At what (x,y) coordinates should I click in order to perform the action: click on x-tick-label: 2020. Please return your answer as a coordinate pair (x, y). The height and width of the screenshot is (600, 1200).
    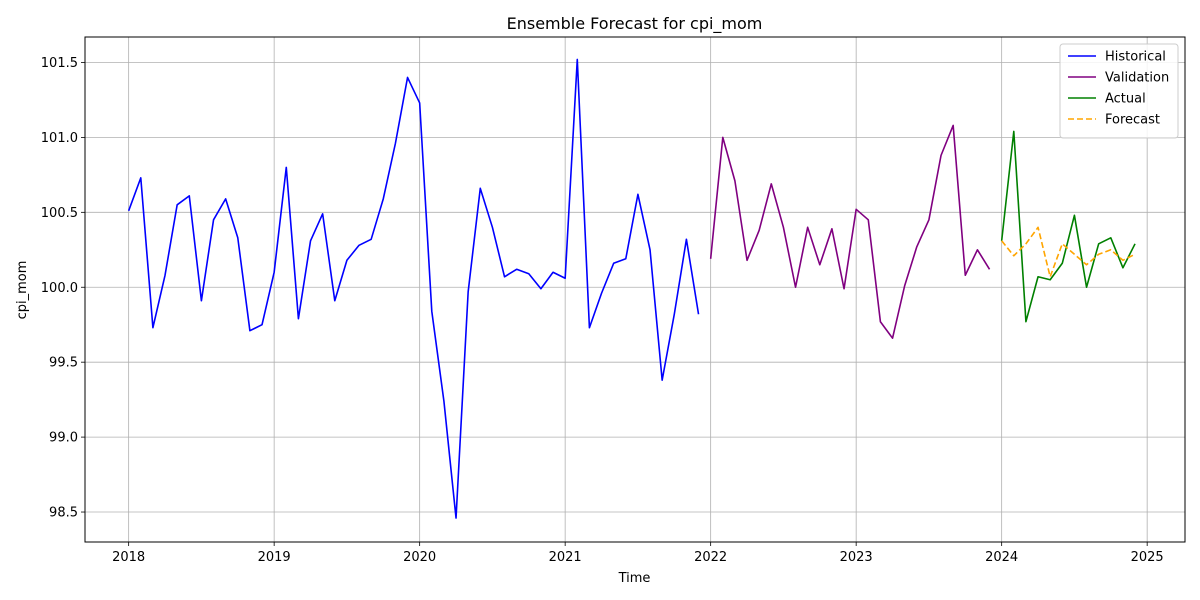
    Looking at the image, I should click on (419, 557).